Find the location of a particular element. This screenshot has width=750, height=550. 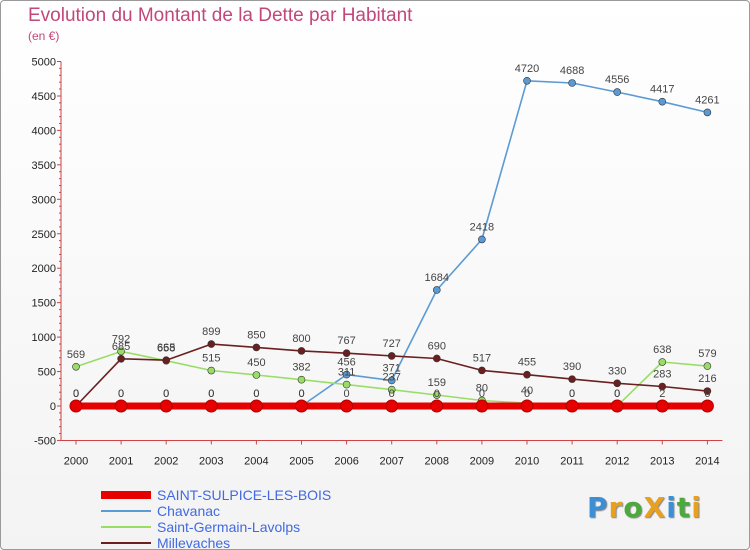

legend-label: SAINT-SULPICE-LES-BOIS is located at coordinates (244, 495).